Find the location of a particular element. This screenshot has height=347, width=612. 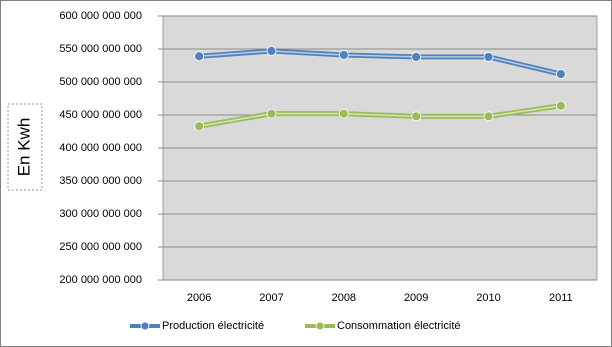

y-tick-label: 400 000 000 000 is located at coordinates (100, 148).